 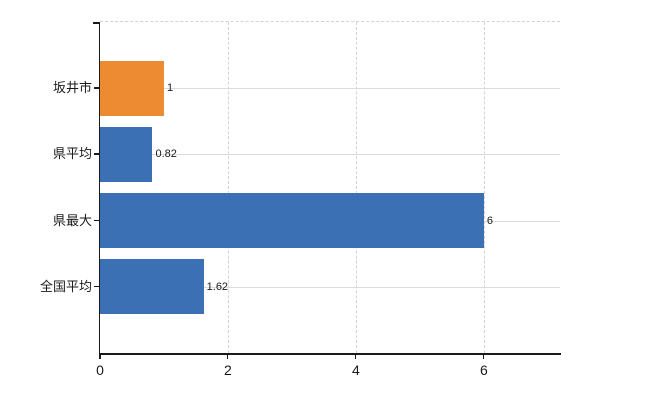 What do you see at coordinates (65, 286) in the screenshot?
I see `category-label: 全国平均` at bounding box center [65, 286].